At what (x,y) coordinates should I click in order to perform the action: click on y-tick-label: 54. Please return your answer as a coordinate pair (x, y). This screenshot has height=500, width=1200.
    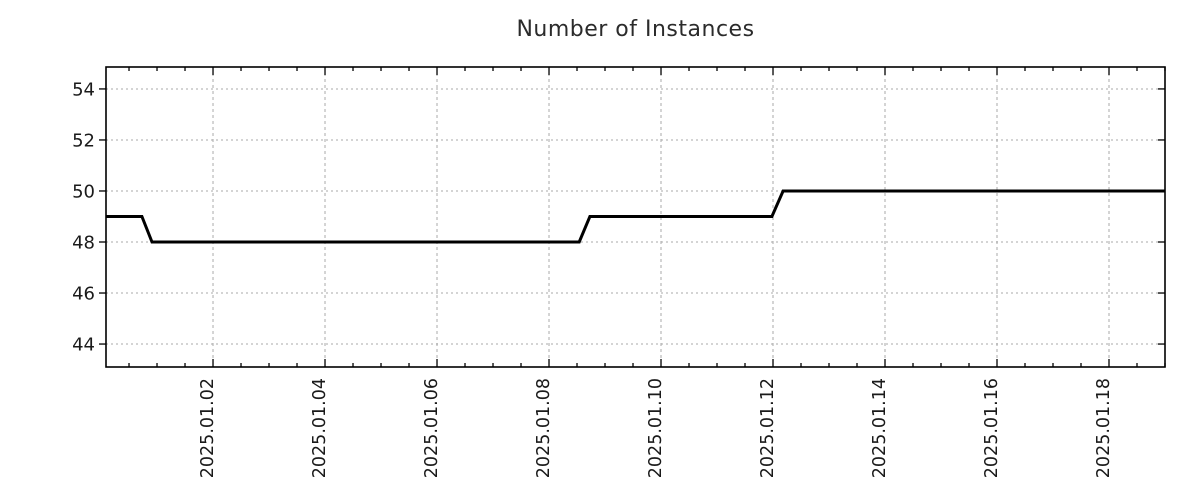
    Looking at the image, I should click on (83, 89).